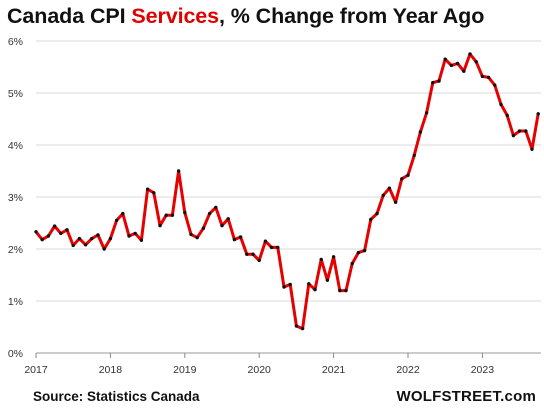 This screenshot has width=544, height=412. I want to click on x-axis: 2017 2018 2019 2020 2021 2022 2023, so click(282, 364).